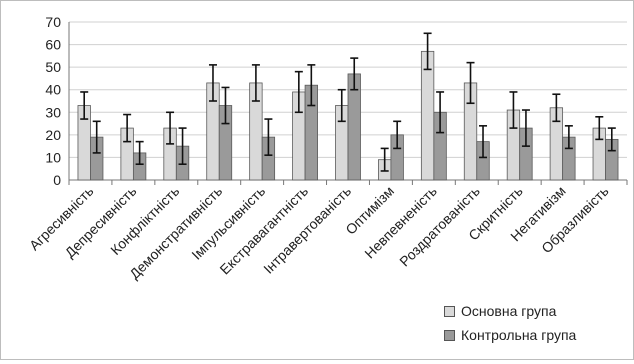 This screenshot has height=364, width=634. What do you see at coordinates (228, 223) in the screenshot?
I see `x-tick-label: Імпульсивність` at bounding box center [228, 223].